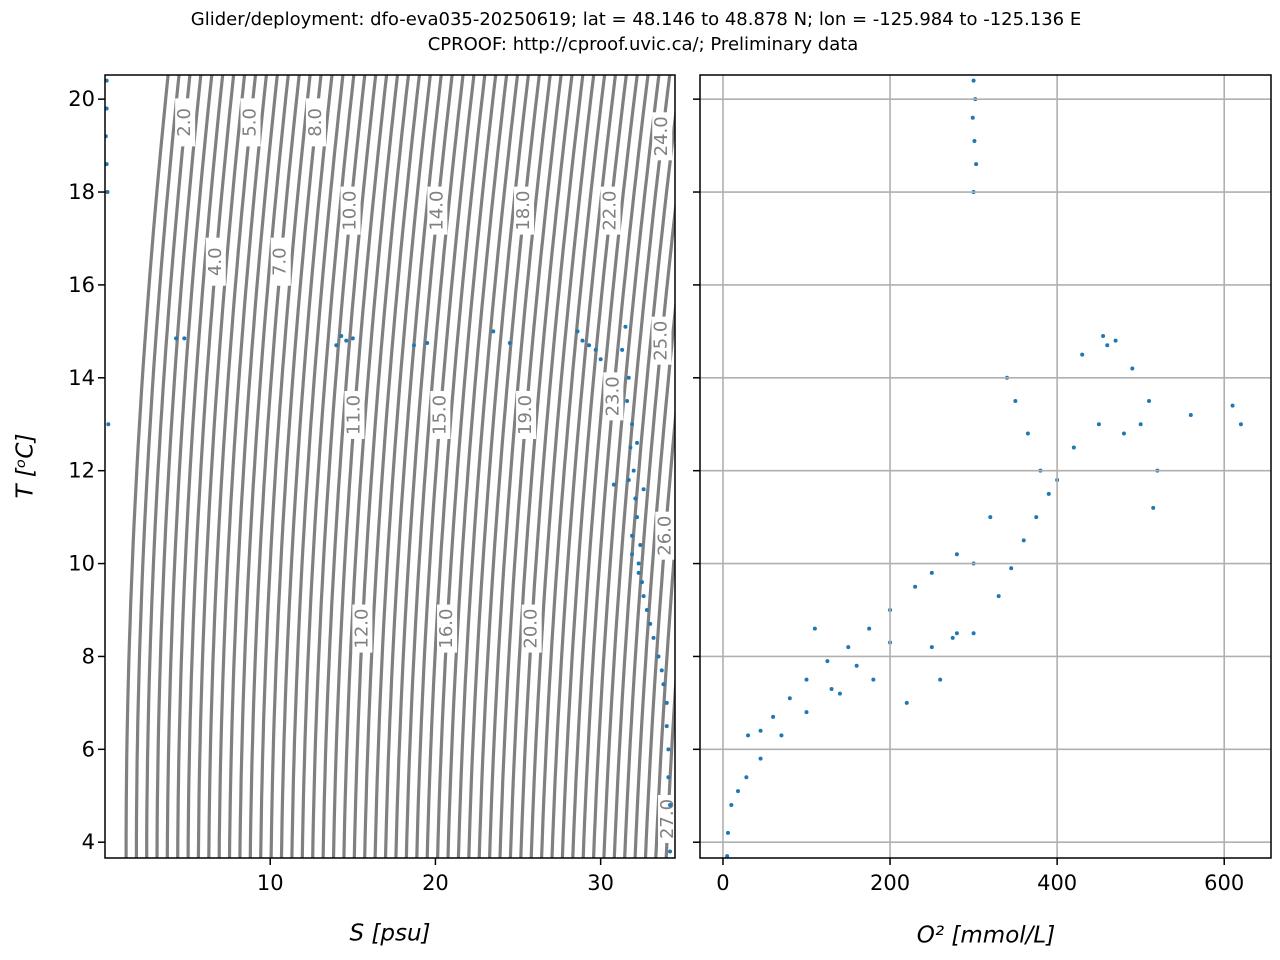  I want to click on contour-label: 4.0, so click(215, 261).